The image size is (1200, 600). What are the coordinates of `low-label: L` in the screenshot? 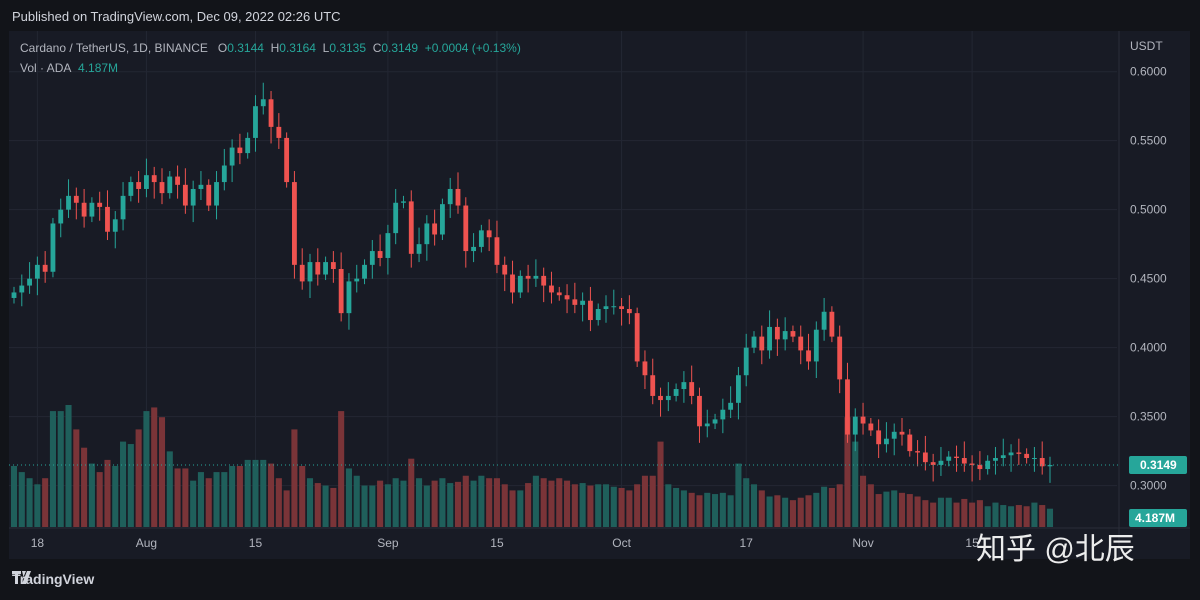 It's located at (326, 48).